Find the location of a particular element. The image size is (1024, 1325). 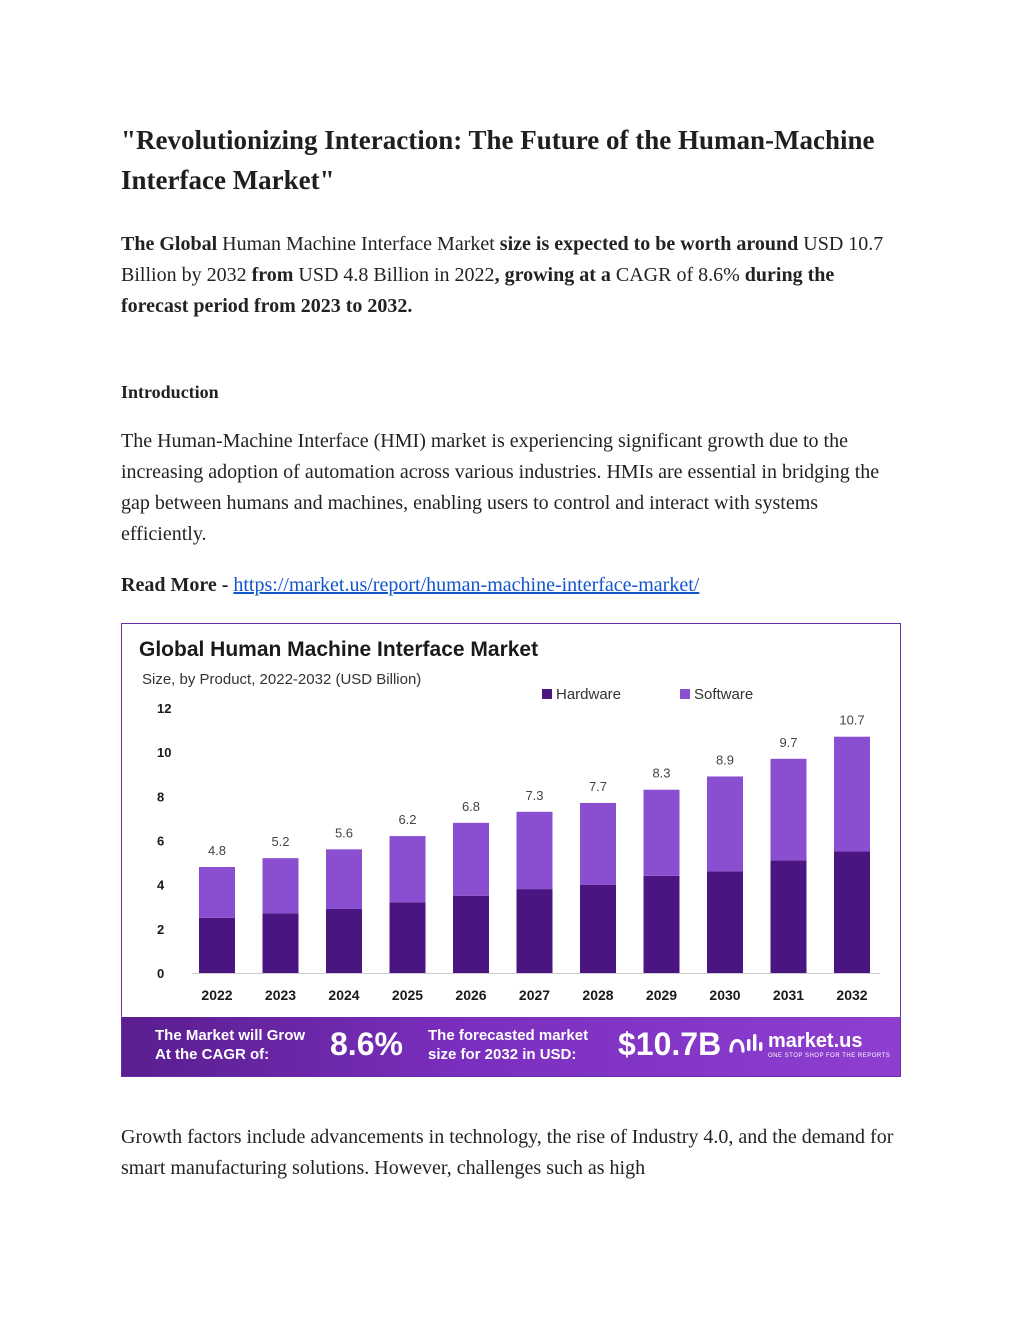

bar-hardware-2026 is located at coordinates (471, 934).